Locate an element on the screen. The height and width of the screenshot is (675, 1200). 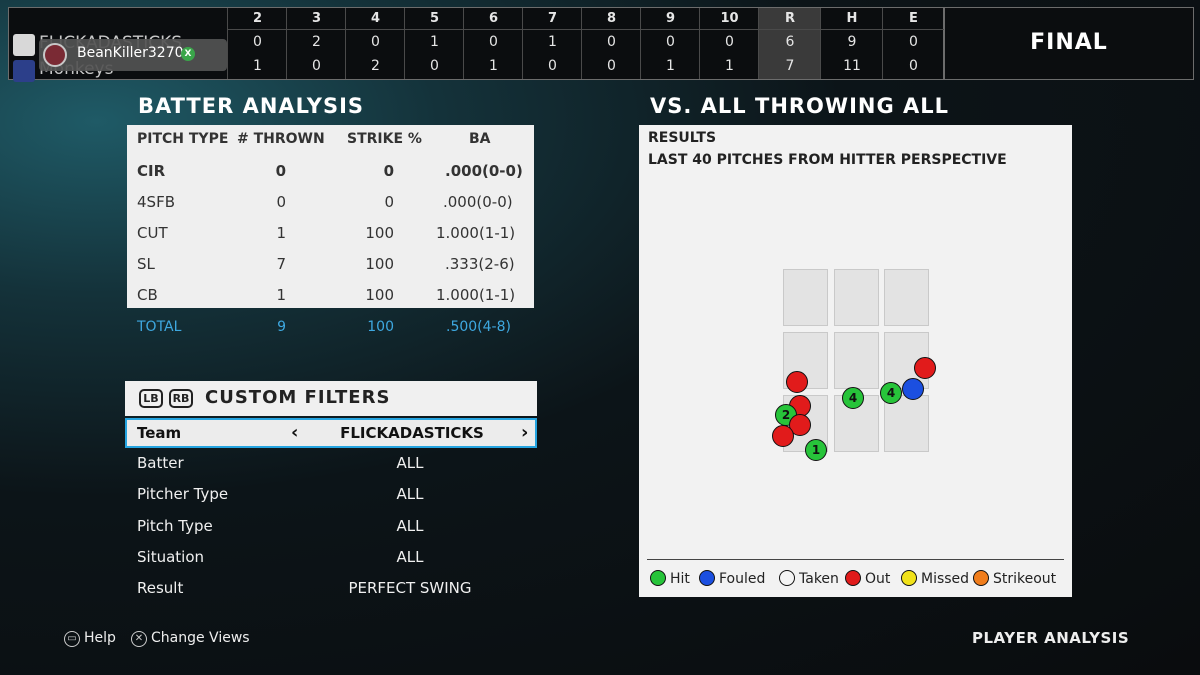
thrown-cell: 7 is located at coordinates (281, 264).